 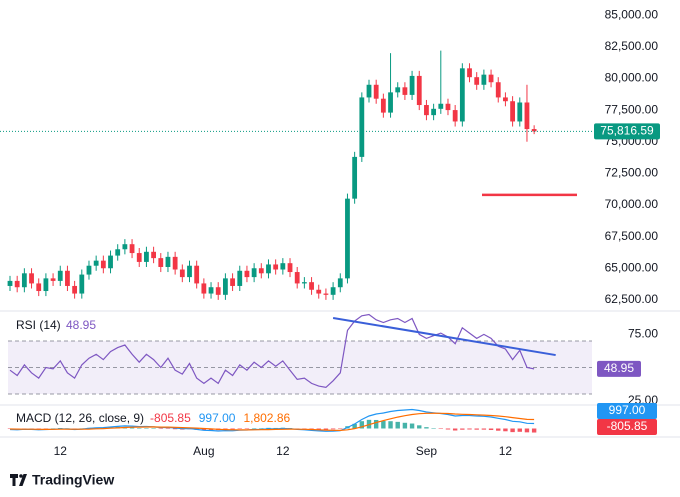 What do you see at coordinates (632, 78) in the screenshot?
I see `y-tick-label: 80,000.00` at bounding box center [632, 78].